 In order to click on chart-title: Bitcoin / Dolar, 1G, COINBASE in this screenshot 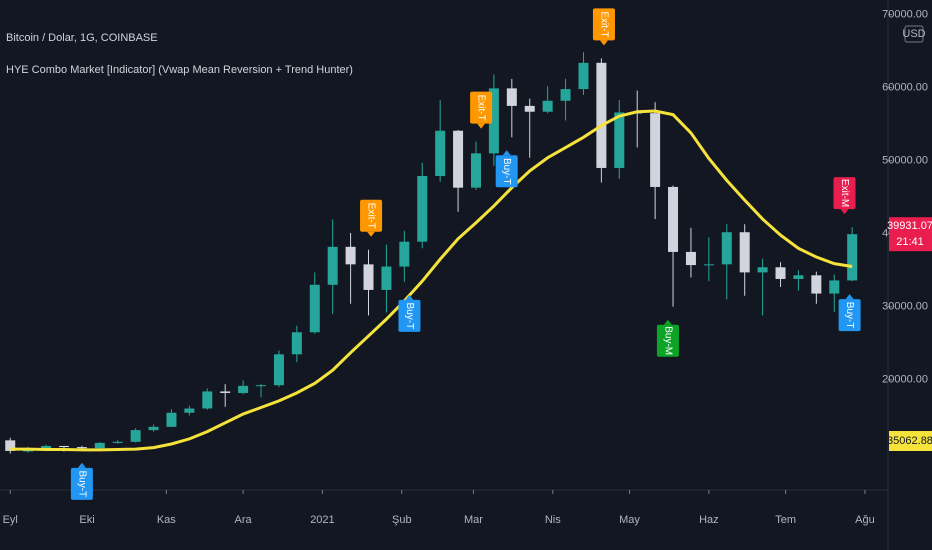, I will do `click(82, 38)`.